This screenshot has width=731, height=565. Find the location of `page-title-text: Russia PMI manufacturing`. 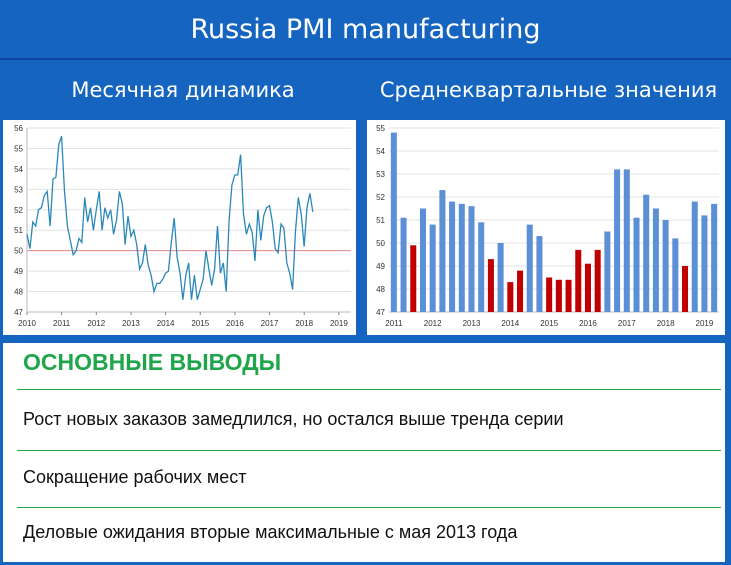

page-title-text: Russia PMI manufacturing is located at coordinates (365, 29).